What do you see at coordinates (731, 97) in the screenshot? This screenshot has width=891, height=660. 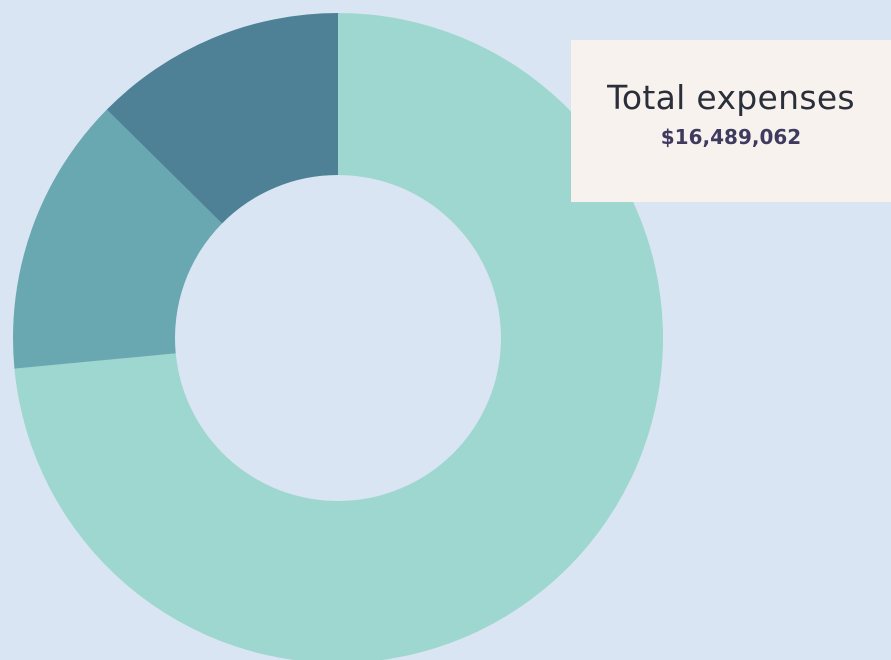 I see `tooltip-label: Total expenses` at bounding box center [731, 97].